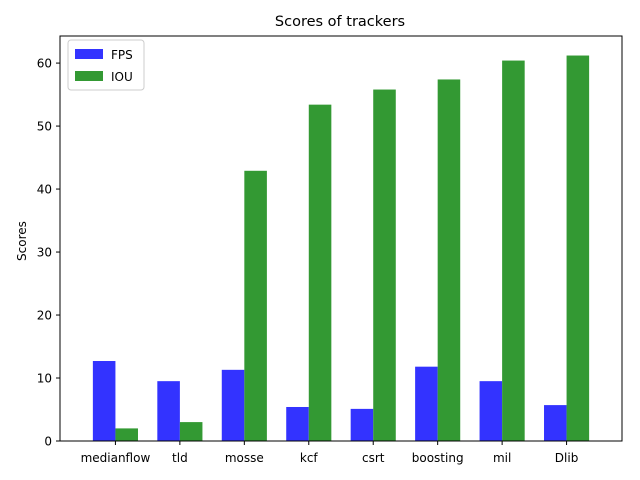 Image resolution: width=640 pixels, height=480 pixels. Describe the element at coordinates (362, 424) in the screenshot. I see `bar-fps-csrt` at that location.